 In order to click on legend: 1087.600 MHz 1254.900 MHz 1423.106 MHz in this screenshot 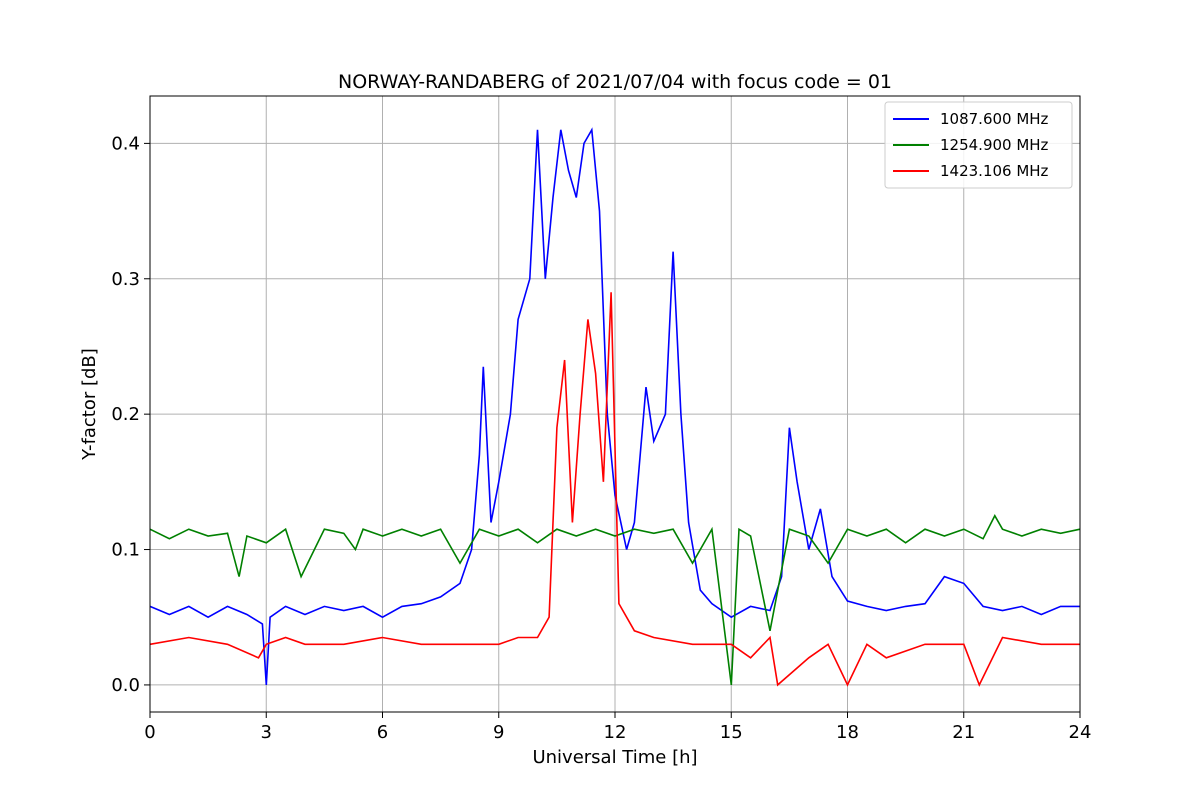, I will do `click(978, 145)`.